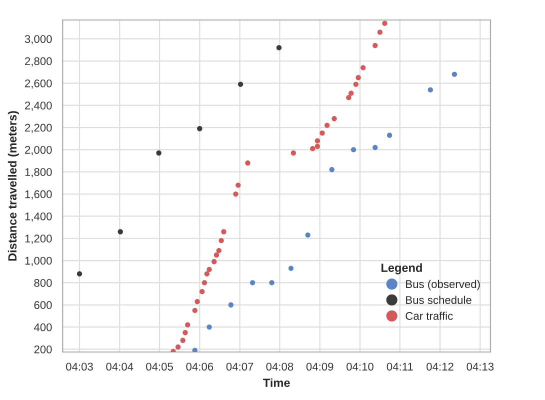 The image size is (545, 400). Describe the element at coordinates (440, 366) in the screenshot. I see `x-tick-label: 04:12` at that location.